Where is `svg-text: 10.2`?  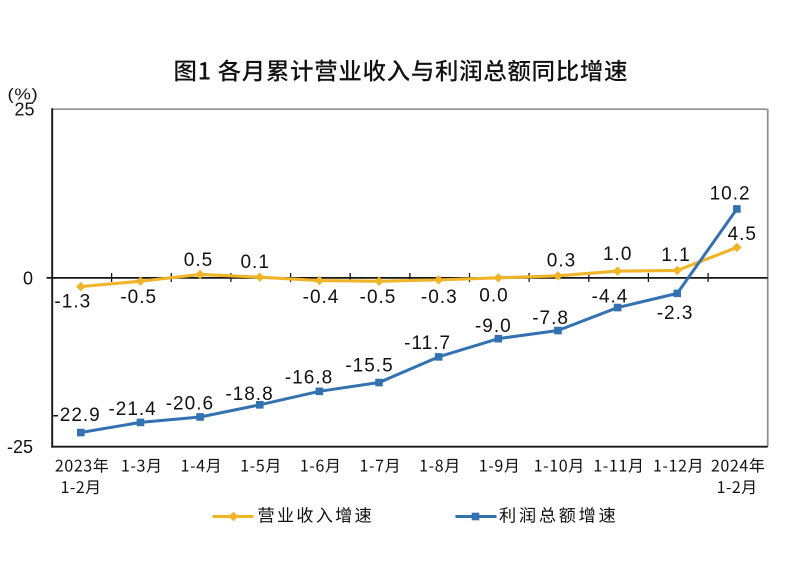 svg-text: 10.2 is located at coordinates (730, 194).